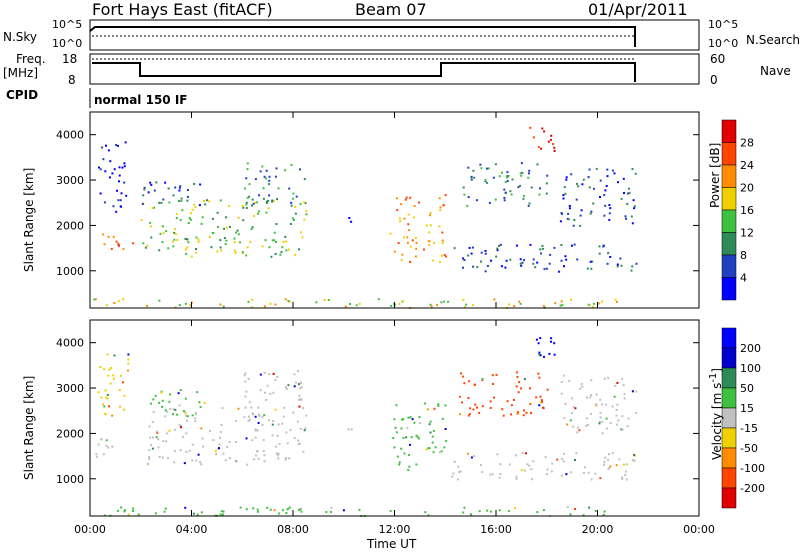  What do you see at coordinates (192, 529) in the screenshot?
I see `x-tick-label: 04:00` at bounding box center [192, 529].